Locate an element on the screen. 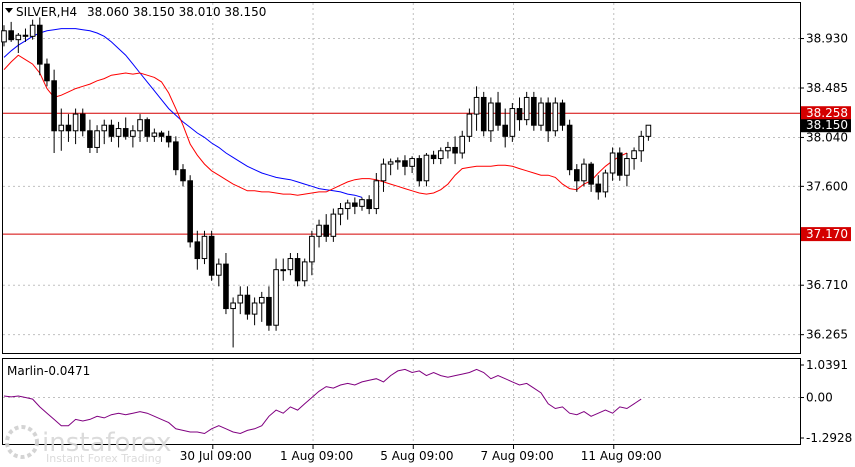 The width and height of the screenshot is (855, 467). chart-title: SILVER,H4 is located at coordinates (46, 12).